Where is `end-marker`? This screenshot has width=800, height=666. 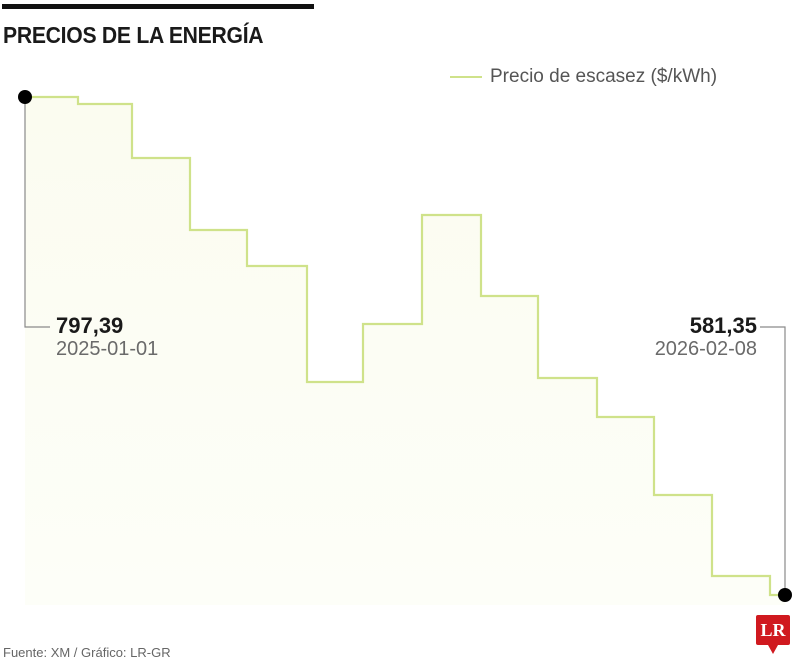 end-marker is located at coordinates (785, 595).